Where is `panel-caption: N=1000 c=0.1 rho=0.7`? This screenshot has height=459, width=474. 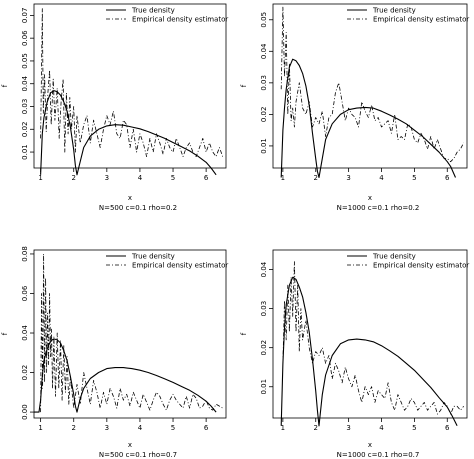
panel-caption: N=1000 c=0.1 rho=0.7 is located at coordinates (378, 455).